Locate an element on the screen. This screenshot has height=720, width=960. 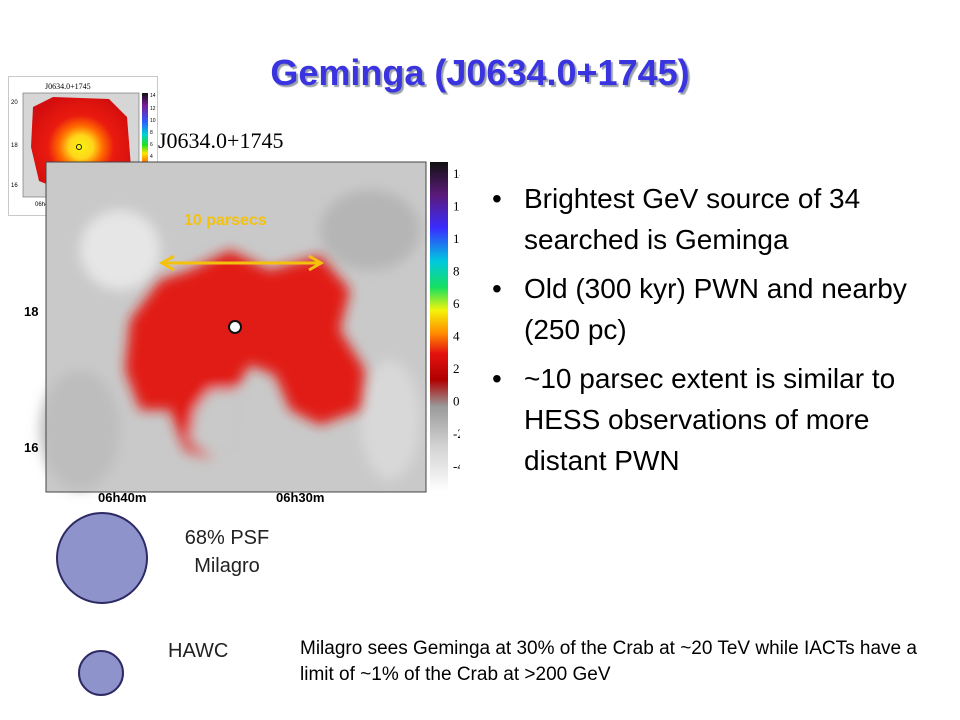
bullet-text: Old (300 kyr) PWN and nearby (250 pc) is located at coordinates (715, 309).